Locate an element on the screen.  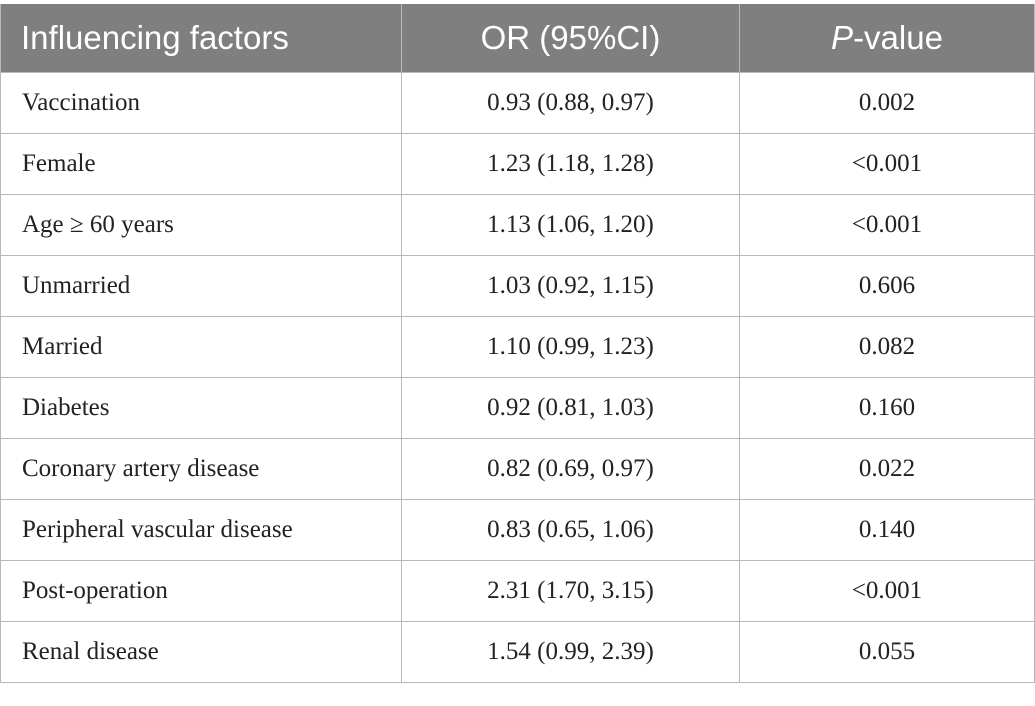
table-row: Post-operation 2.31 (1.70, 3.15) <0.001 is located at coordinates (517, 591).